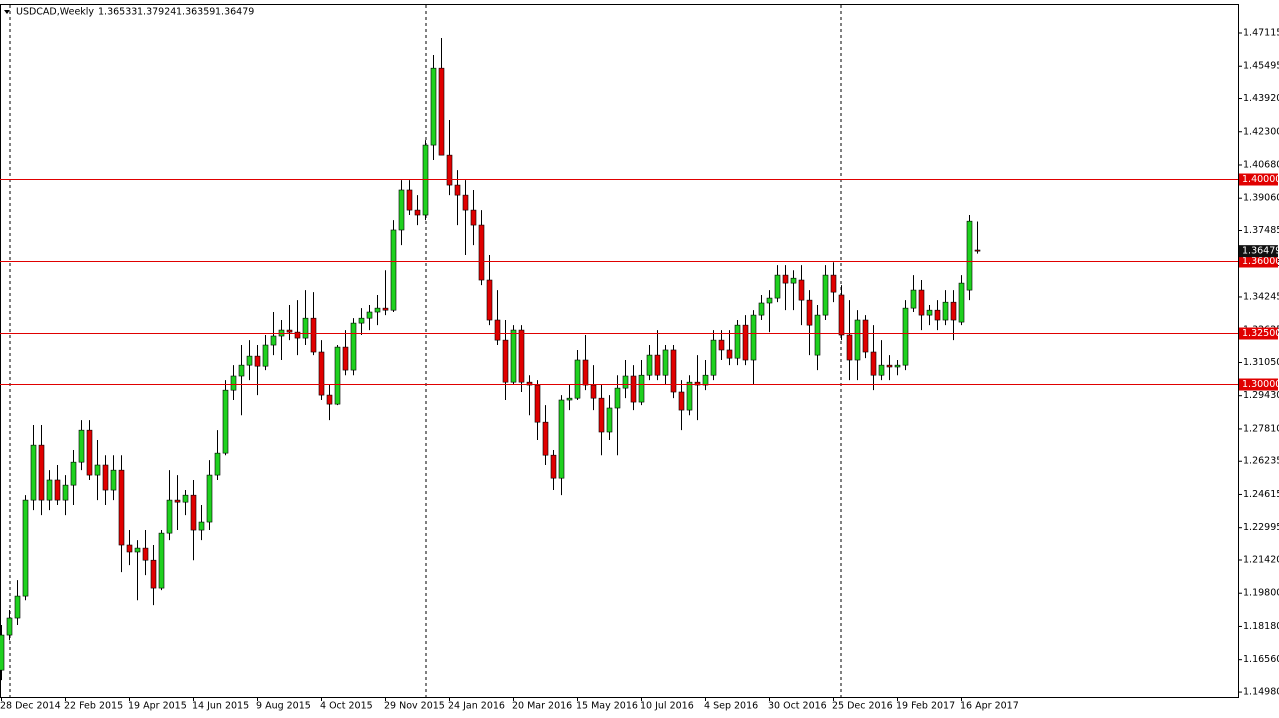 Image resolution: width=1279 pixels, height=718 pixels. I want to click on y-tick-label: 1.22995, so click(1261, 527).